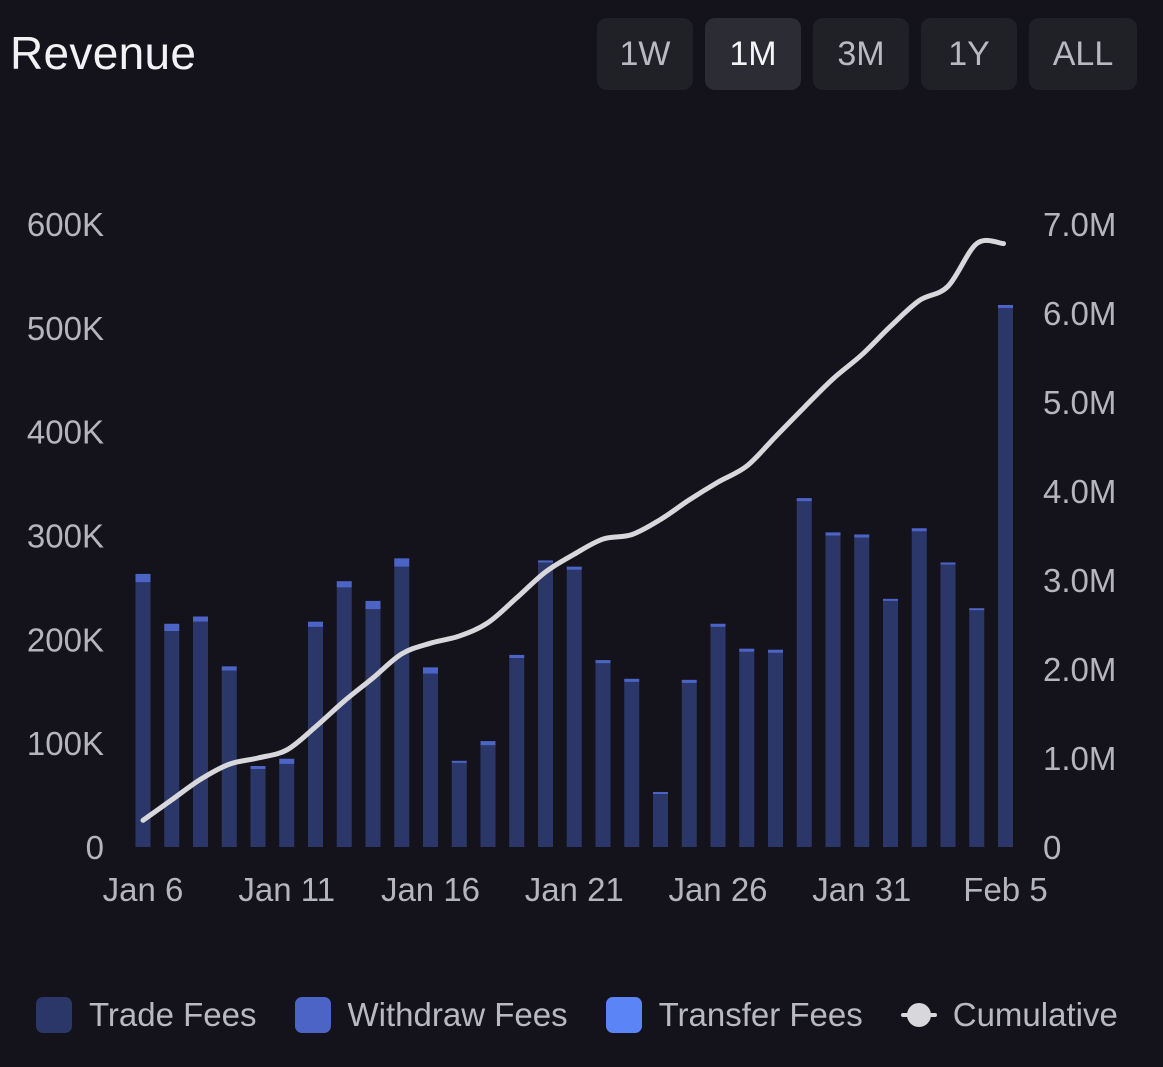 Image resolution: width=1163 pixels, height=1067 pixels. Describe the element at coordinates (65, 743) in the screenshot. I see `y-left-tick-label: 100K` at that location.